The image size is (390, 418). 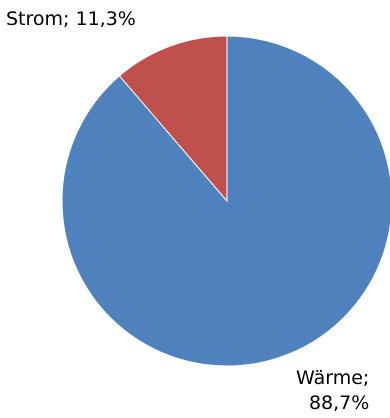 What do you see at coordinates (71, 19) in the screenshot?
I see `slice-label-strom: Strom; 11,3%` at bounding box center [71, 19].